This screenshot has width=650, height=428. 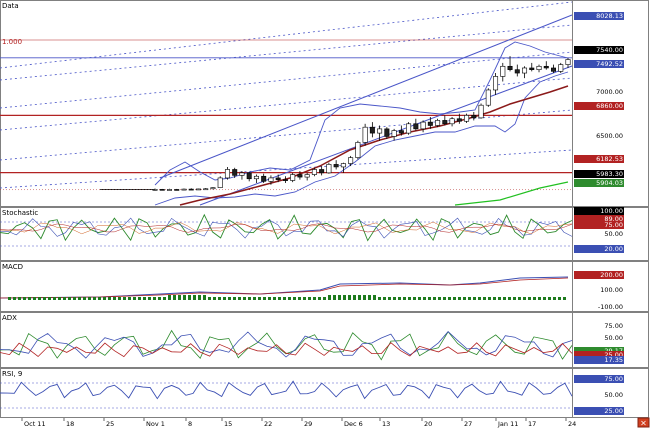 I want to click on macd-signal-line, so click(x=284, y=288).